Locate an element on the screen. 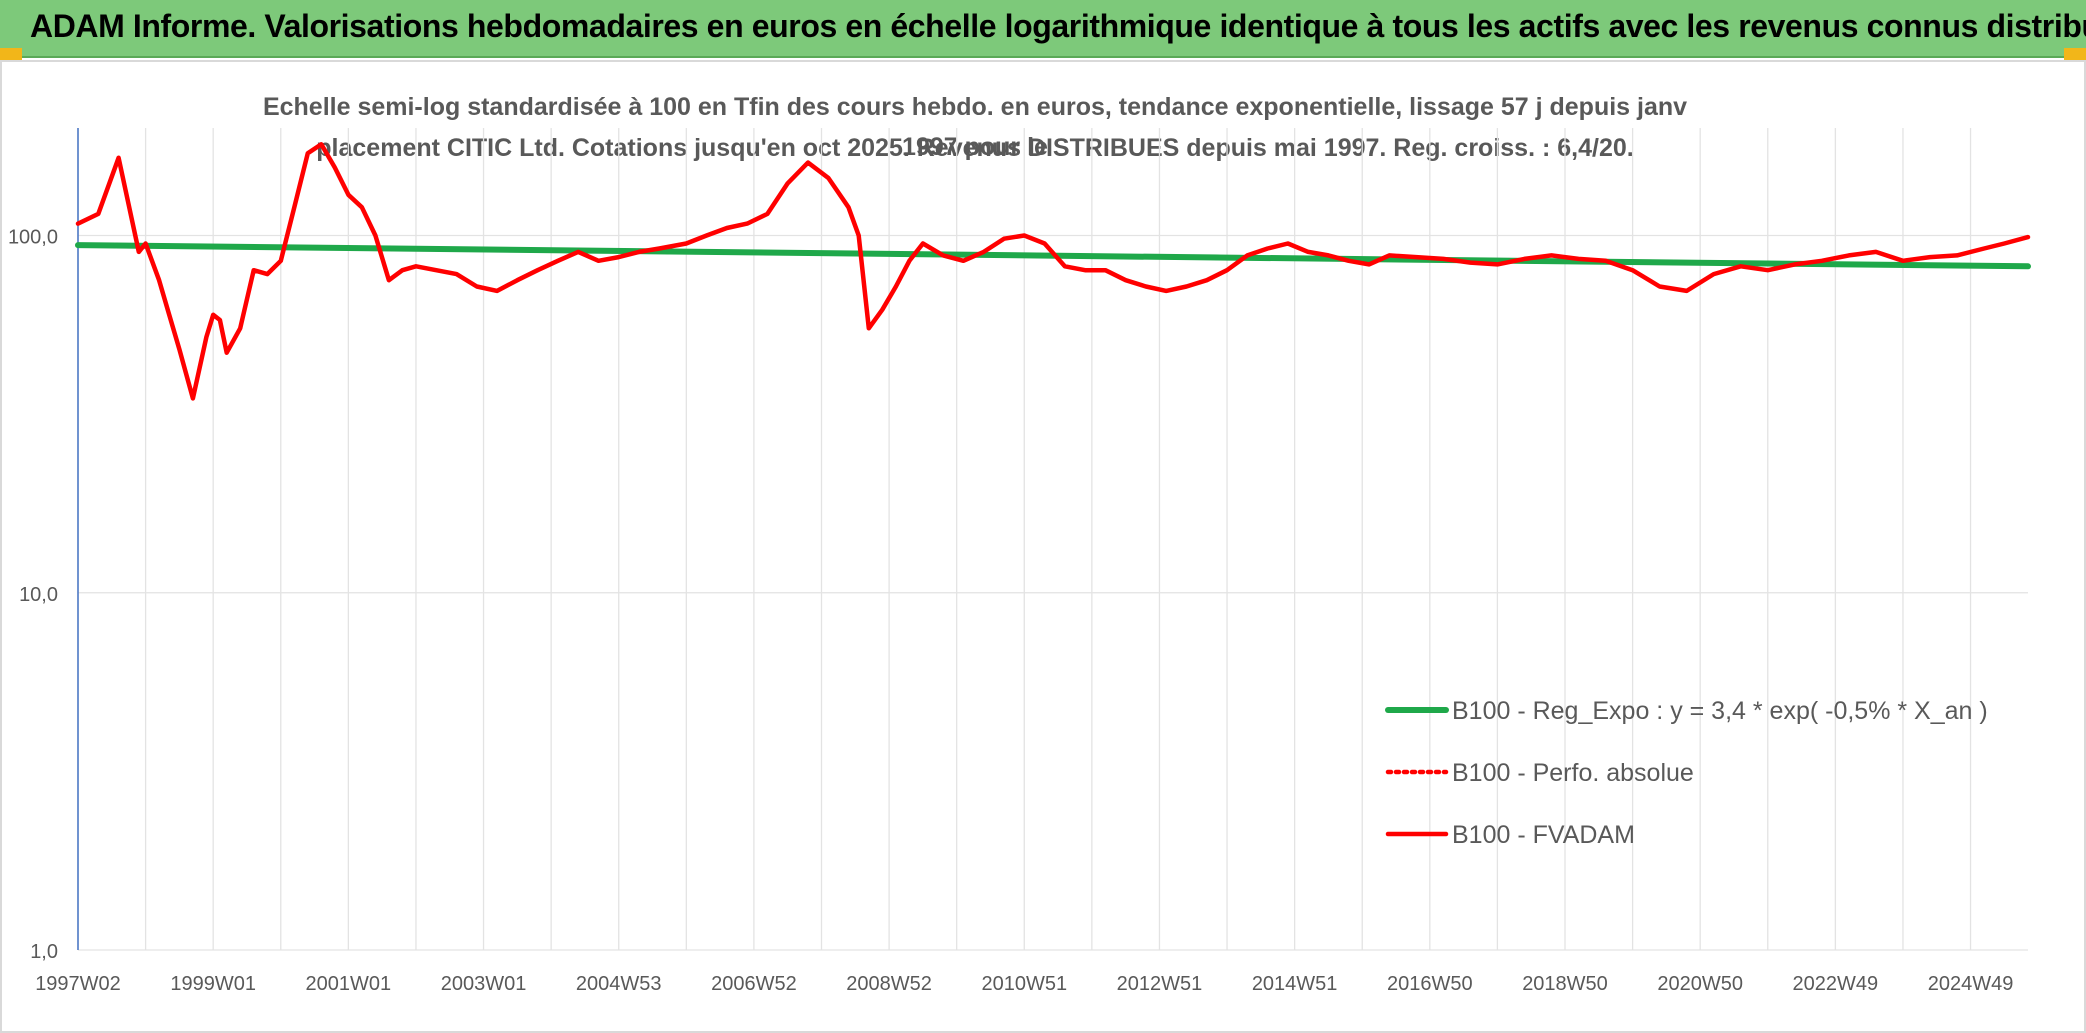 The height and width of the screenshot is (1033, 2086). x-tick-label: 1999W01 is located at coordinates (213, 984).